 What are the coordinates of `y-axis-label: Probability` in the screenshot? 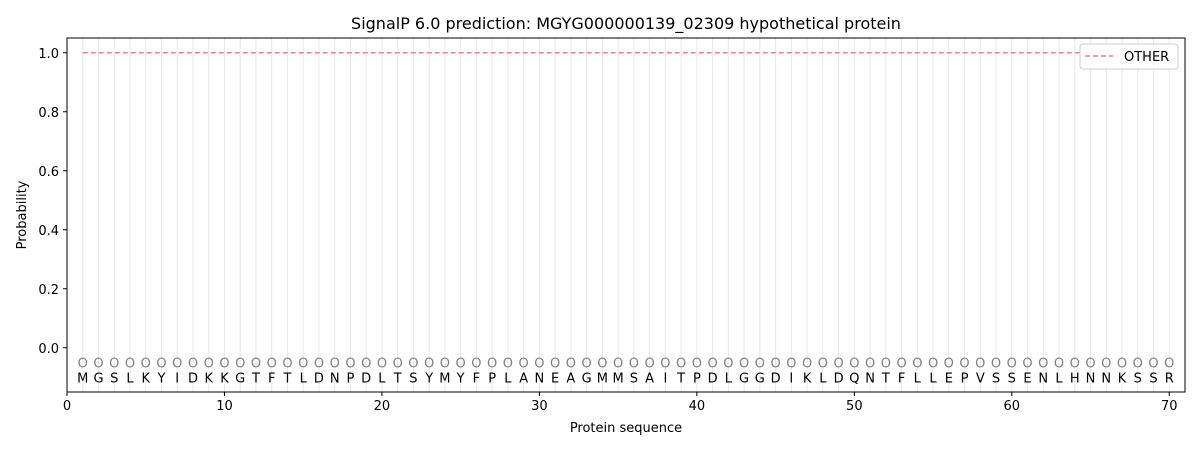 It's located at (22, 214).